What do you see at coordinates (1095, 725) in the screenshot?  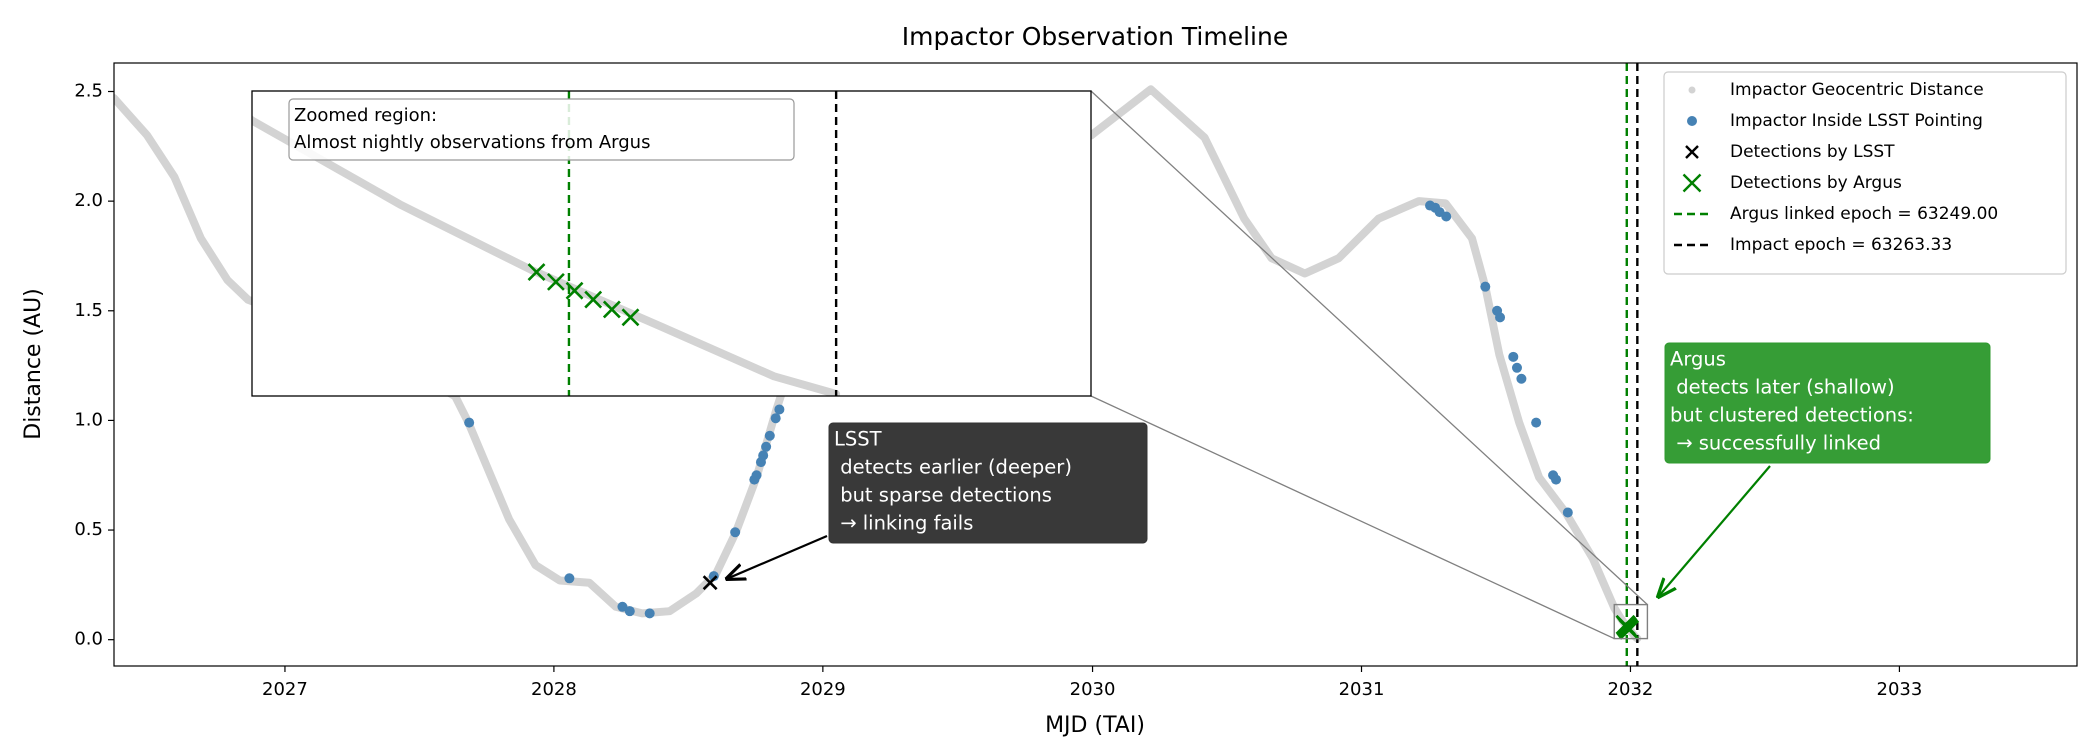 I see `x-axis-label: MJD (TAI)` at bounding box center [1095, 725].